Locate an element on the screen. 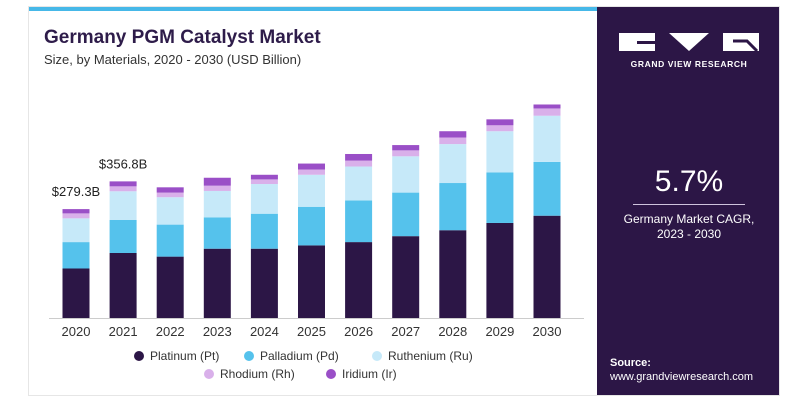  x-tick-label: 2023 is located at coordinates (217, 331).